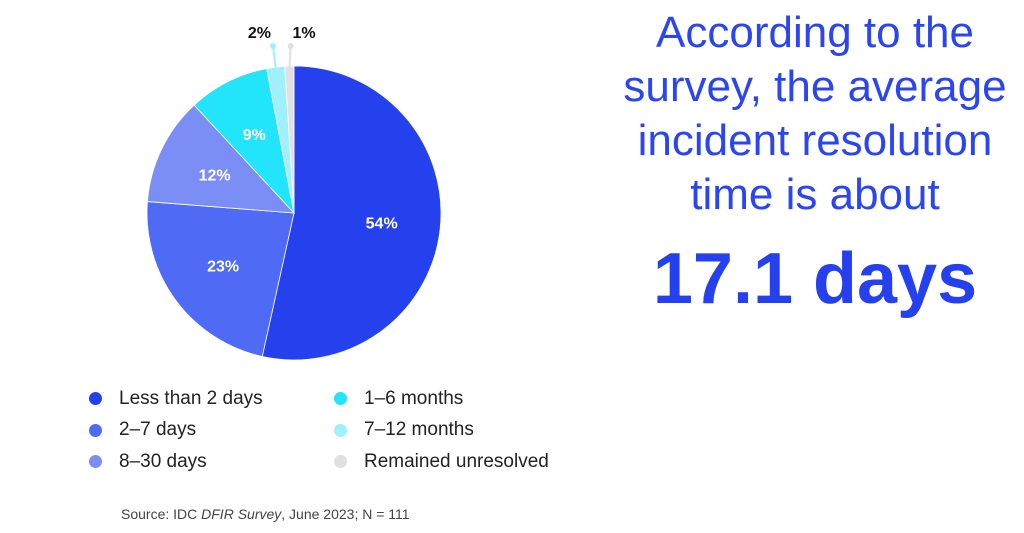 This screenshot has height=533, width=1024. What do you see at coordinates (815, 140) in the screenshot?
I see `headline-line: incident resolution` at bounding box center [815, 140].